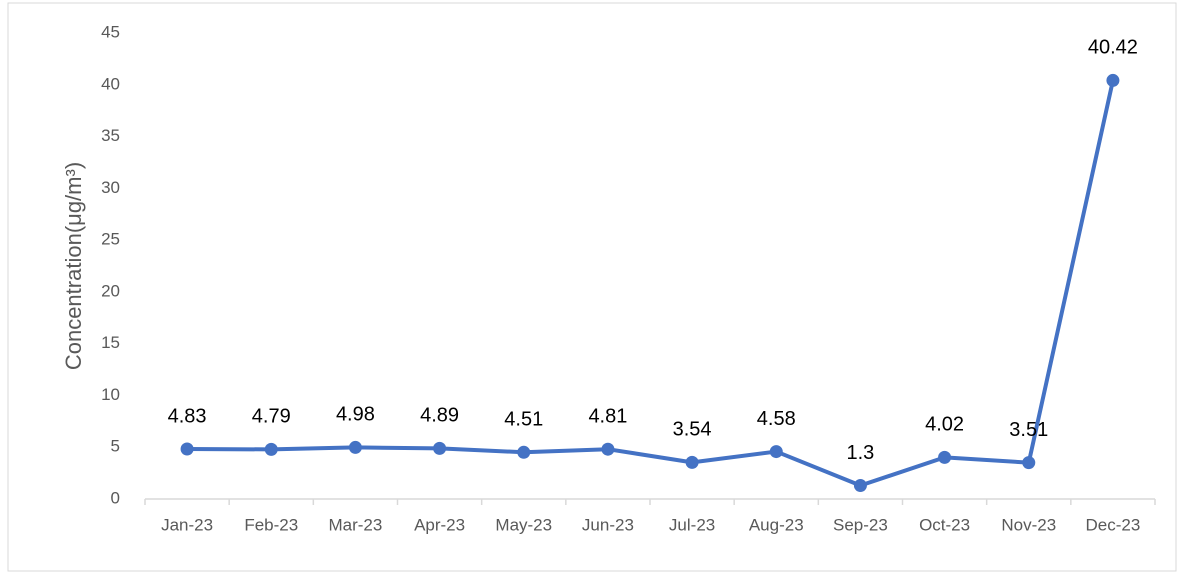 The height and width of the screenshot is (574, 1179). I want to click on y-tick-label: 40, so click(110, 83).